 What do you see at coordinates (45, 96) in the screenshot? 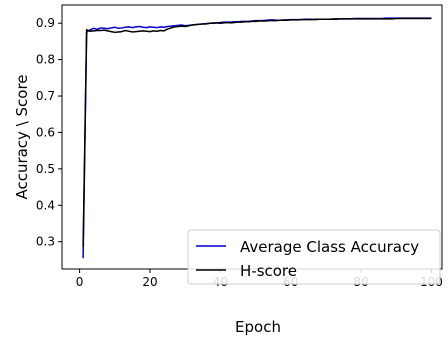
I see `y-tick-label: 0.7` at bounding box center [45, 96].